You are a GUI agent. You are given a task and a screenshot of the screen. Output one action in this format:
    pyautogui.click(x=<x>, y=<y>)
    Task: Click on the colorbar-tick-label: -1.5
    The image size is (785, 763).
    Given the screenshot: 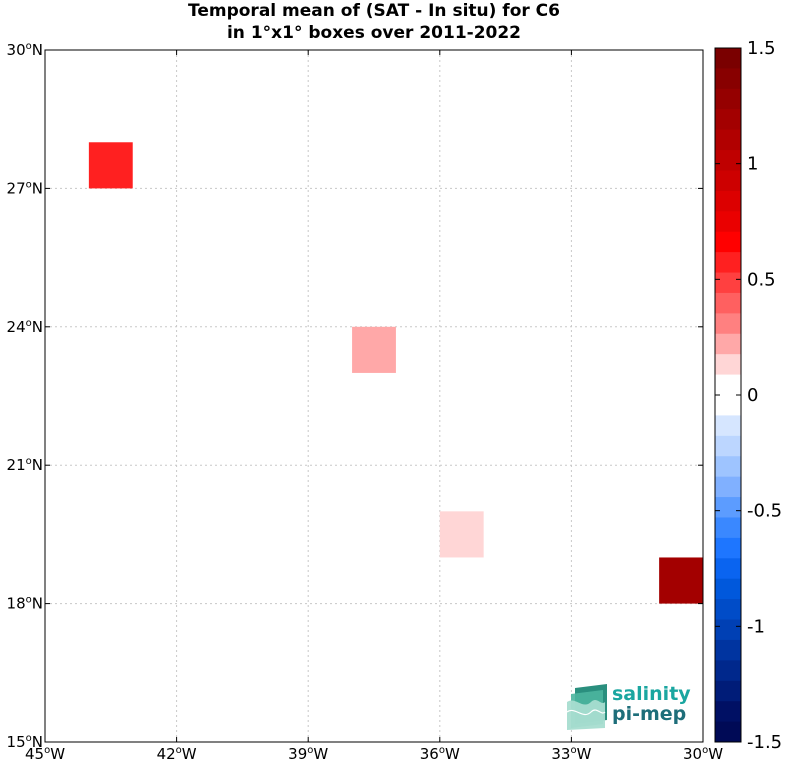 What is the action you would take?
    pyautogui.click(x=764, y=742)
    